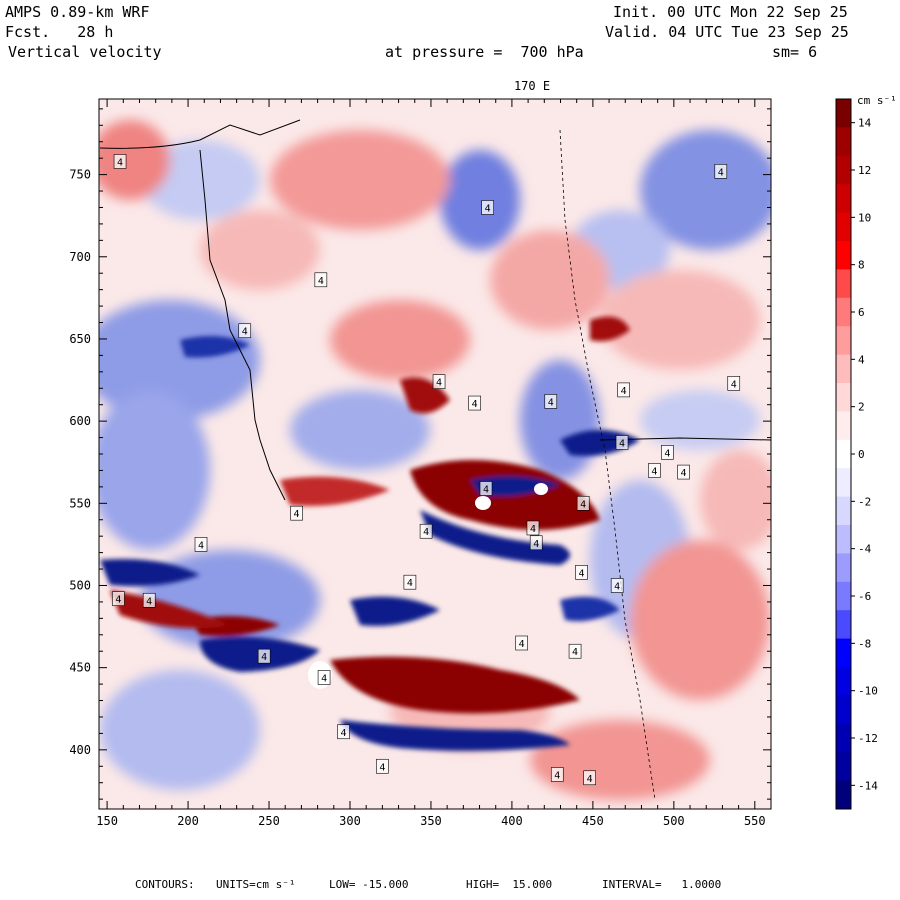  I want to click on colorbar-label: 12, so click(864, 170).